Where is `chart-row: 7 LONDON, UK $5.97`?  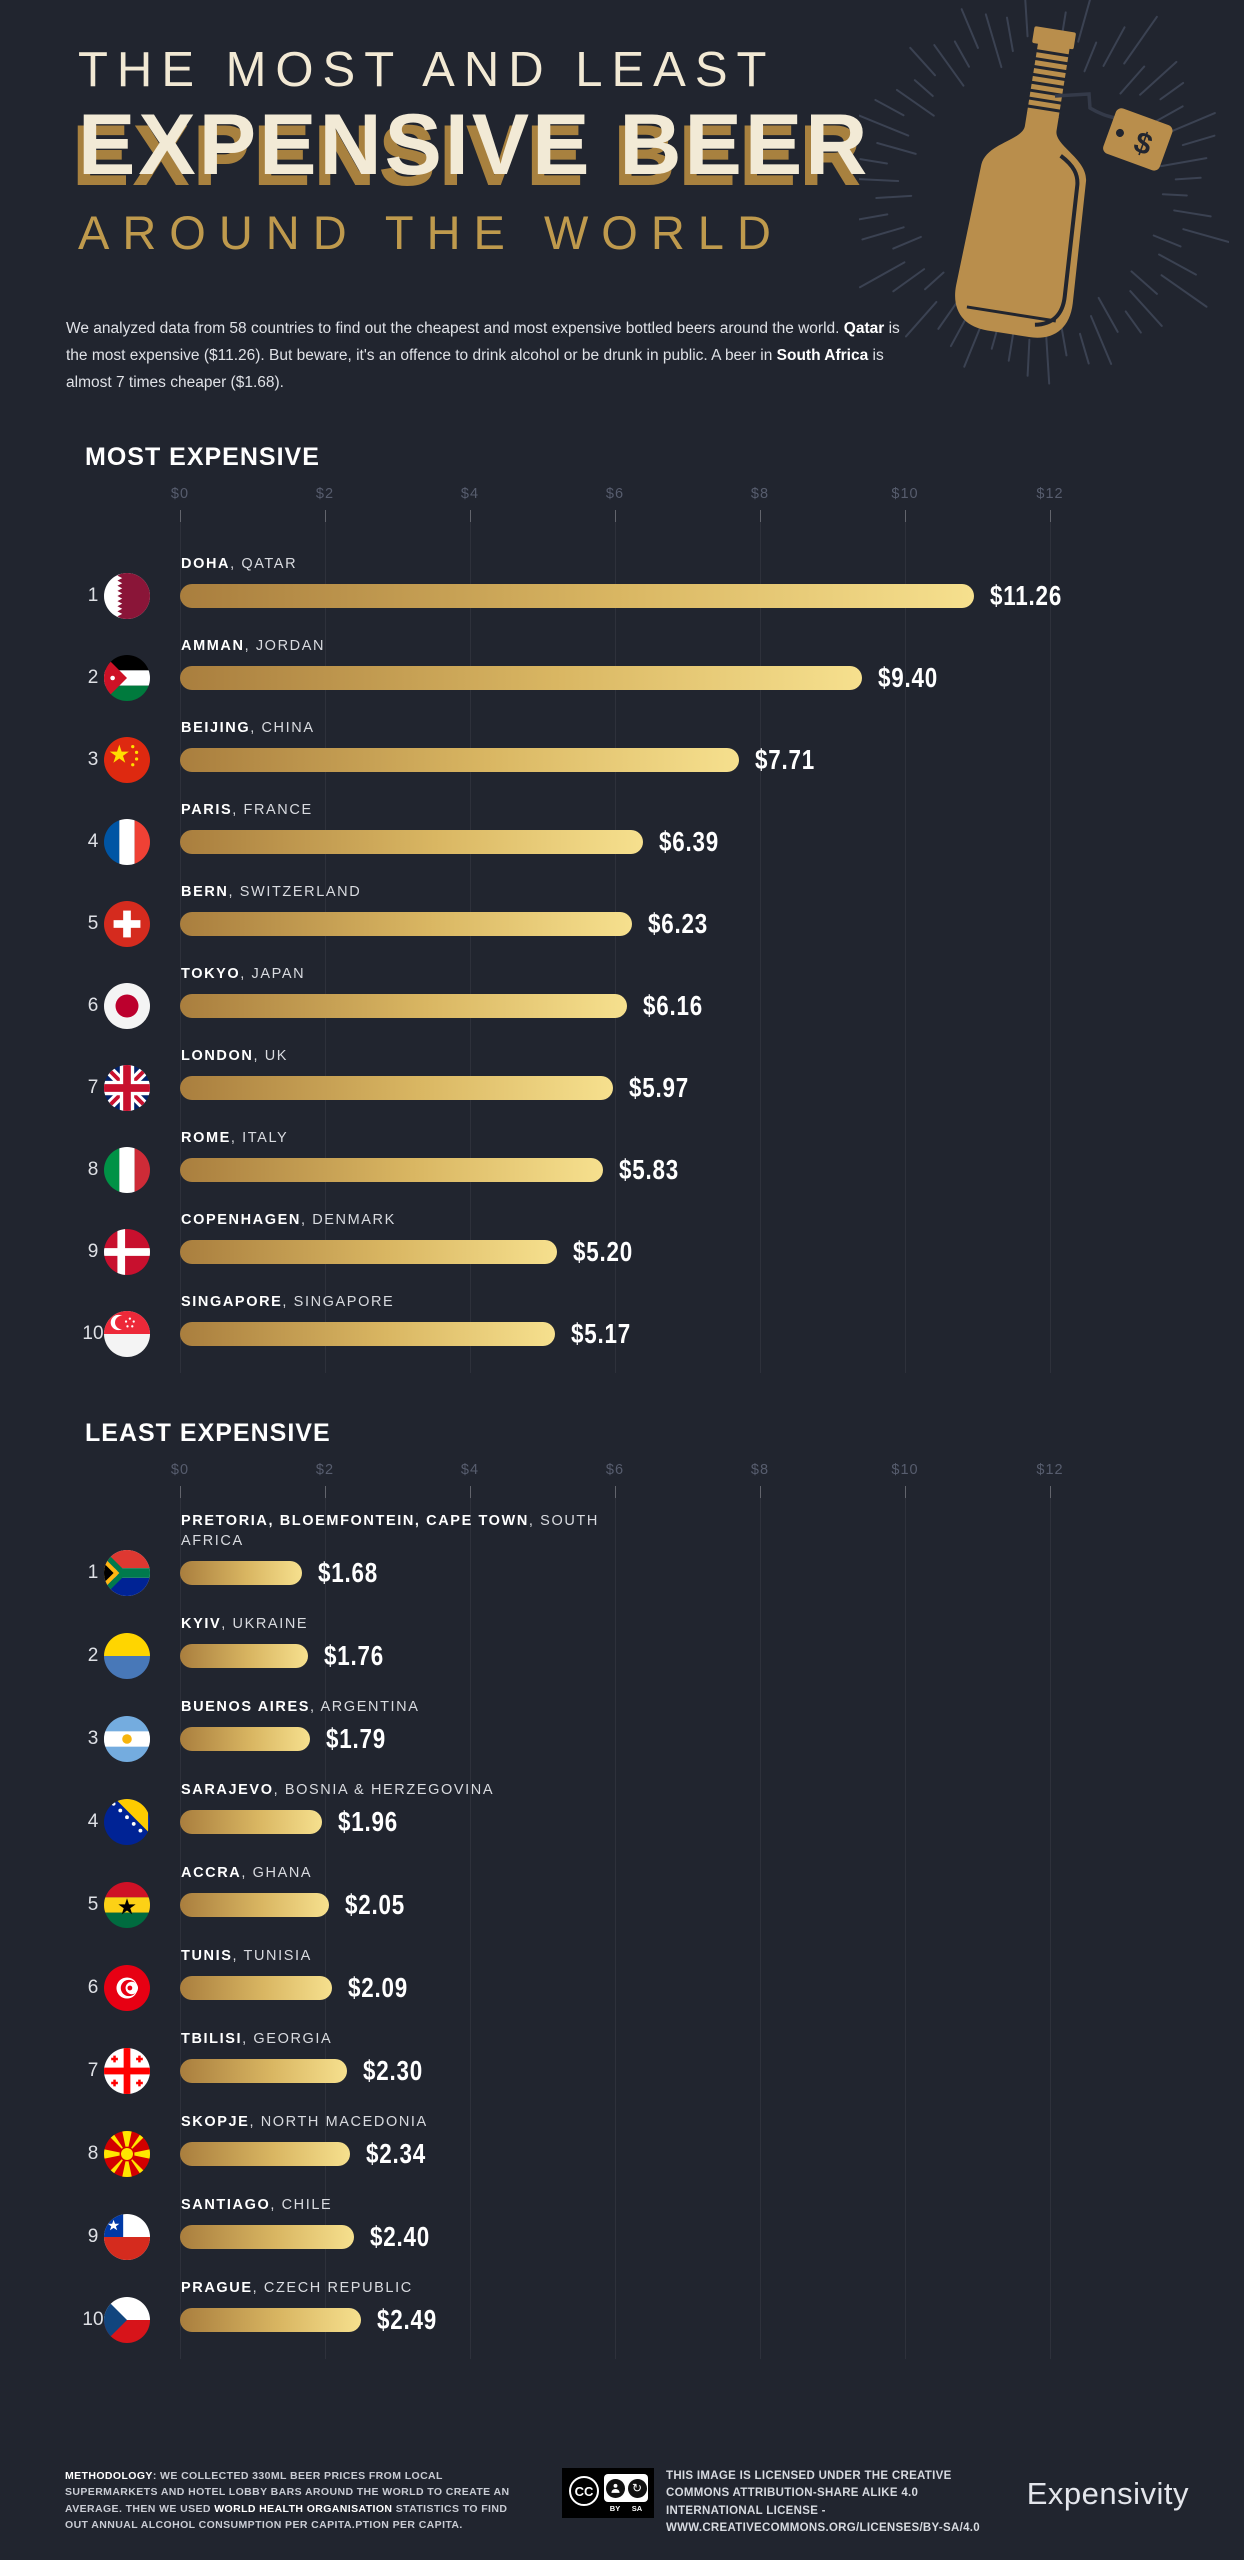
chart-row: 7 LONDON, UK $5.97 is located at coordinates (584, 1070).